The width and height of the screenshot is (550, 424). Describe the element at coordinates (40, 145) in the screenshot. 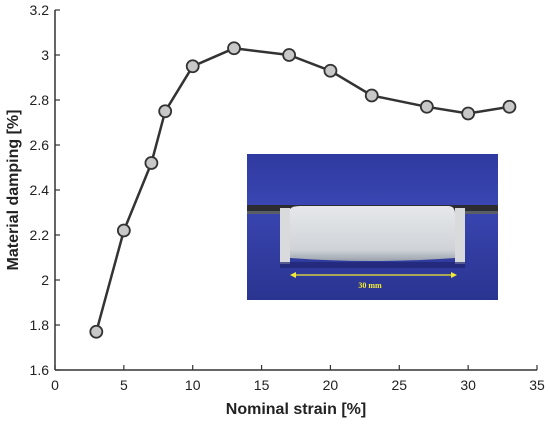

I see `y-tick-label: 2.6` at that location.